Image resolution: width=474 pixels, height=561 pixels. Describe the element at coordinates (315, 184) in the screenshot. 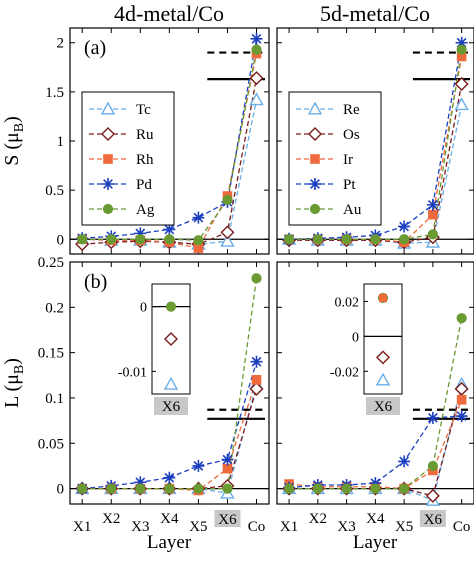

I see `panel-2-legend-marker-pt` at that location.